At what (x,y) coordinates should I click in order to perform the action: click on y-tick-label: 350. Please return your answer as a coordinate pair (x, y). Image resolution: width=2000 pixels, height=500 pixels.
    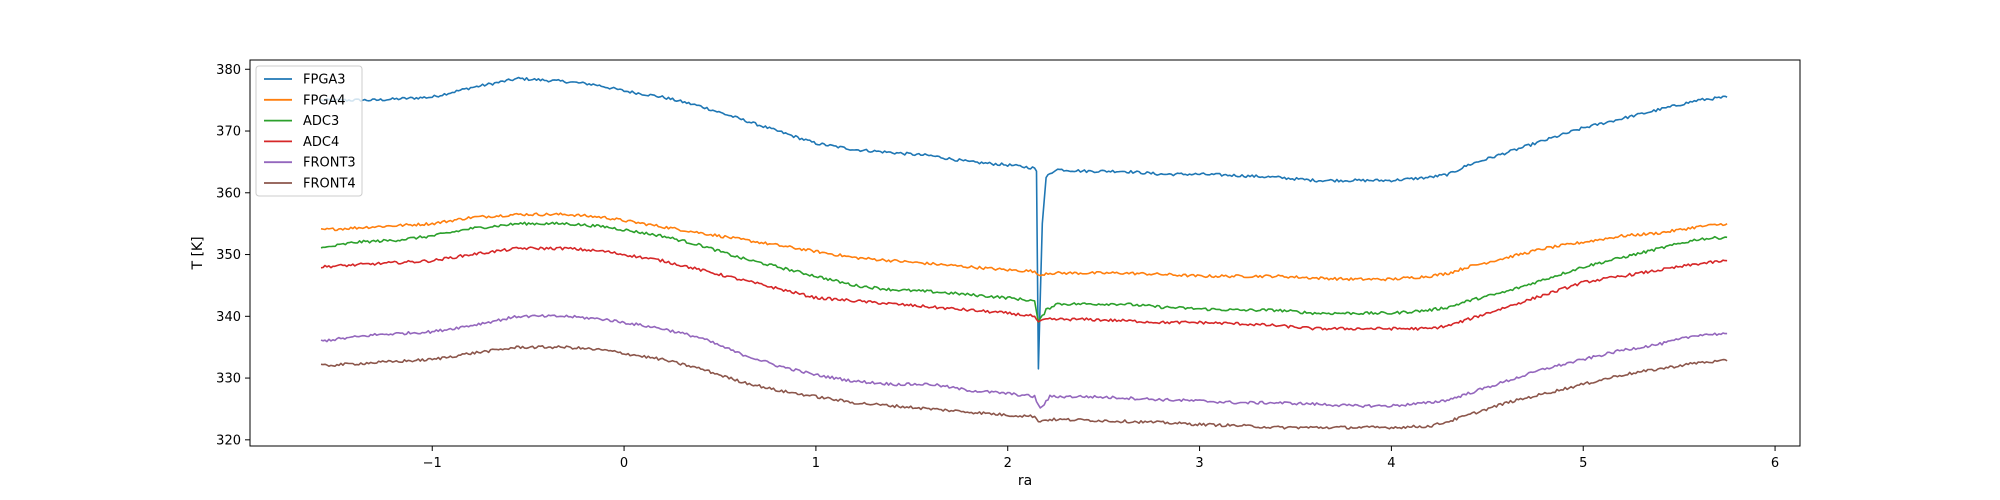
    Looking at the image, I should click on (228, 255).